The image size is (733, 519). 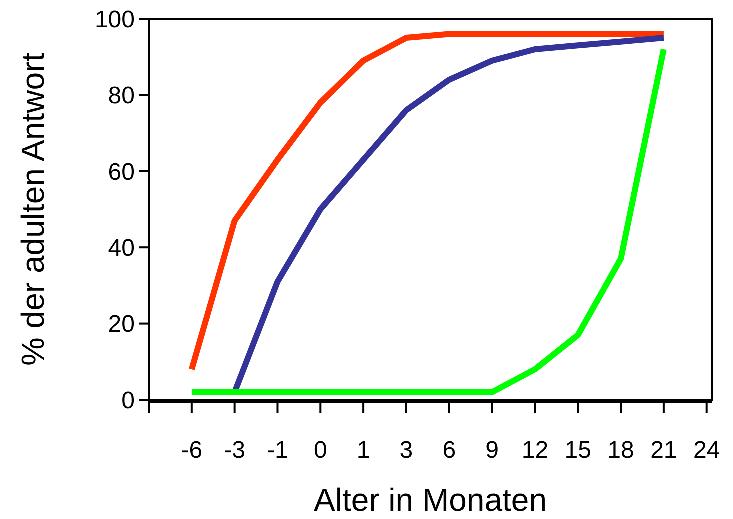 What do you see at coordinates (121, 248) in the screenshot?
I see `y-tick-label: 40` at bounding box center [121, 248].